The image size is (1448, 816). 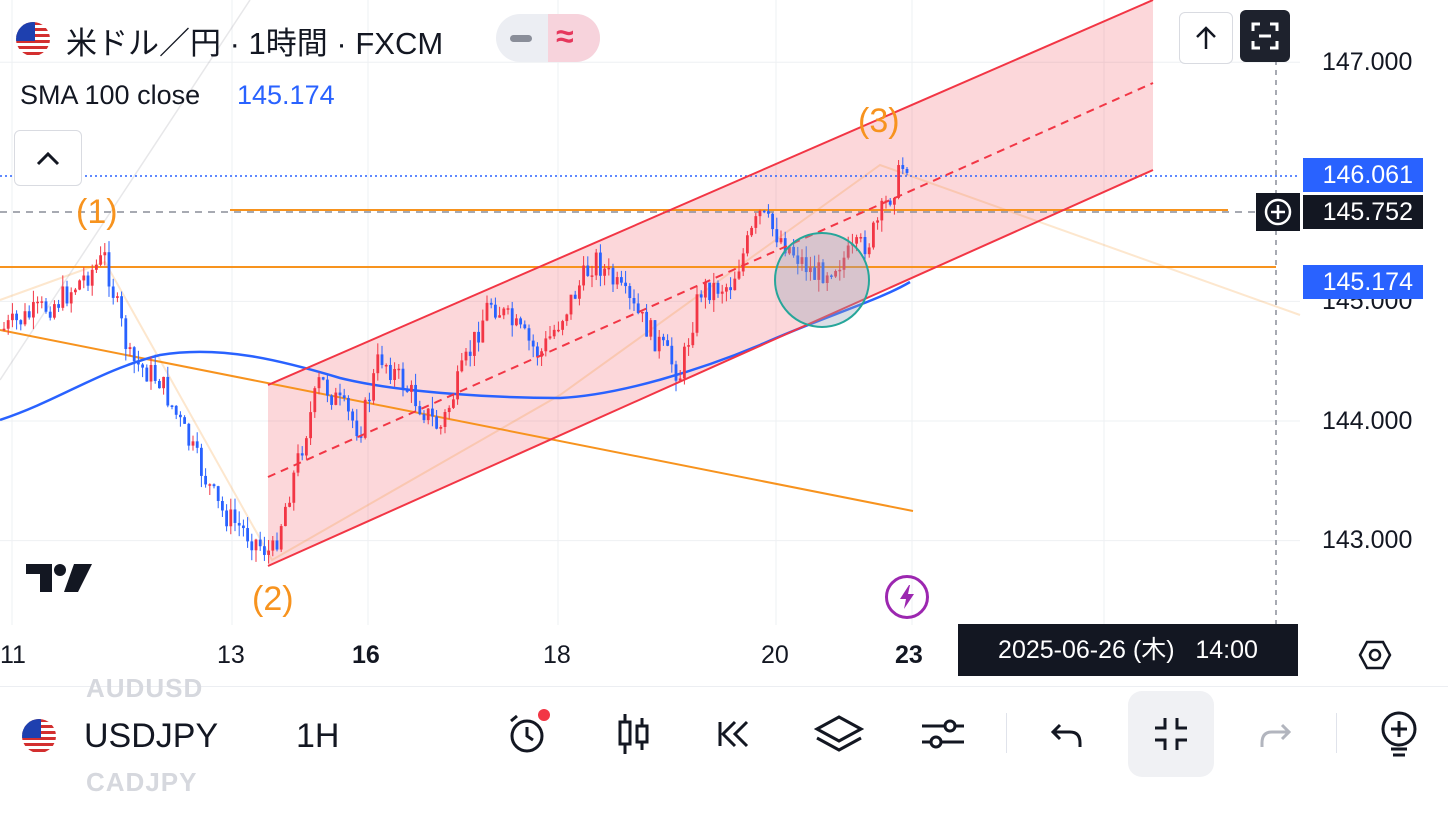 What do you see at coordinates (1278, 212) in the screenshot?
I see `add-alert-crosshair-button` at bounding box center [1278, 212].